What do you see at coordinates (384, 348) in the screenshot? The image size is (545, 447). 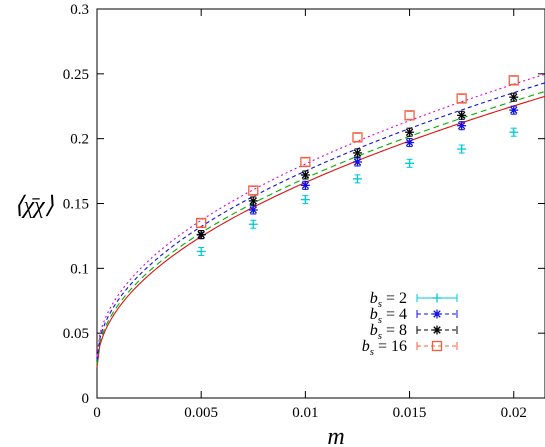 I see `legend-label: bs = 16` at bounding box center [384, 348].